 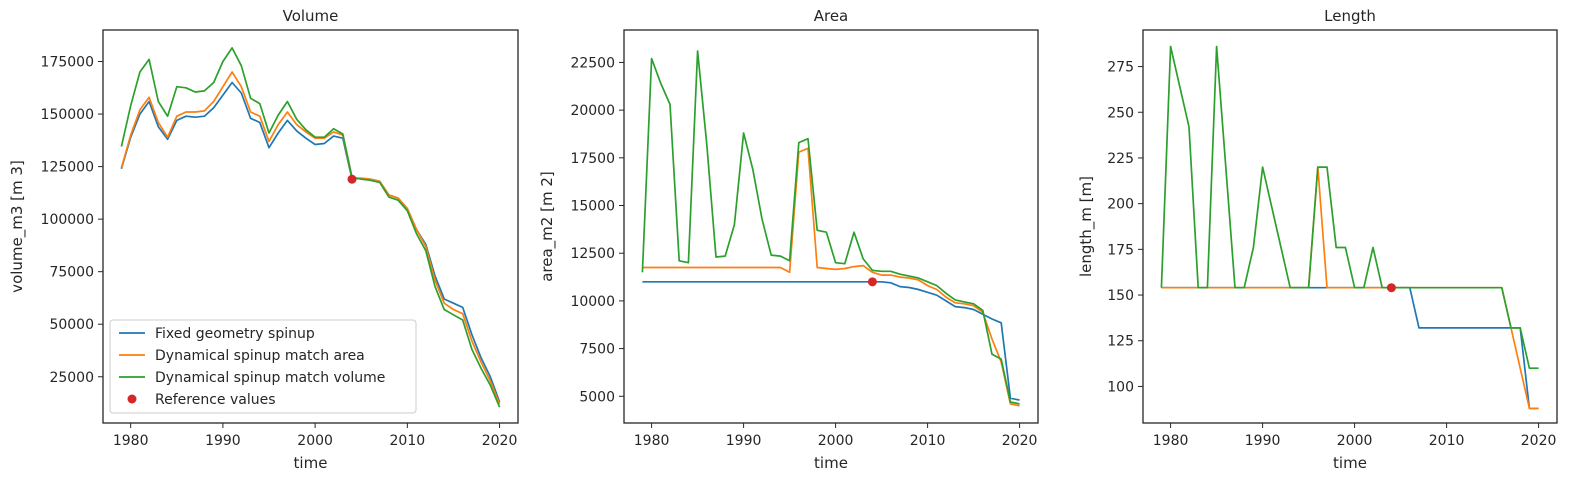 What do you see at coordinates (597, 397) in the screenshot?
I see `y-tick-label: 5000` at bounding box center [597, 397].